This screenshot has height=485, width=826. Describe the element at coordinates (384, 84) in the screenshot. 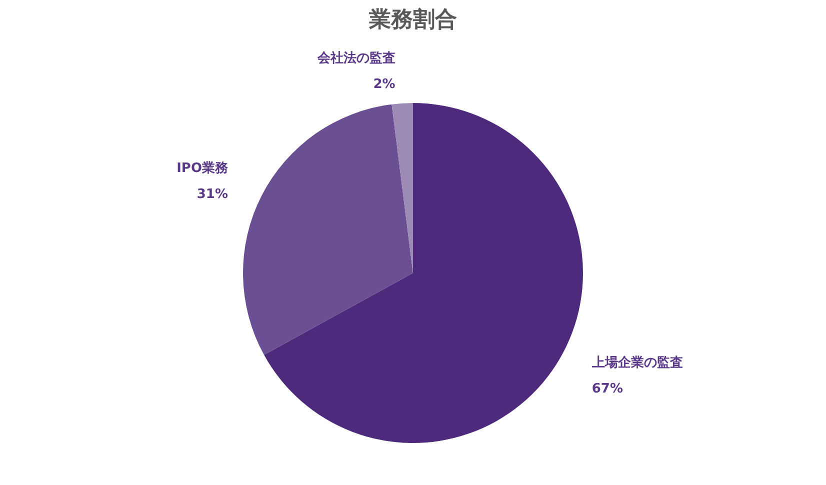

I see `data-label: 2%` at that location.